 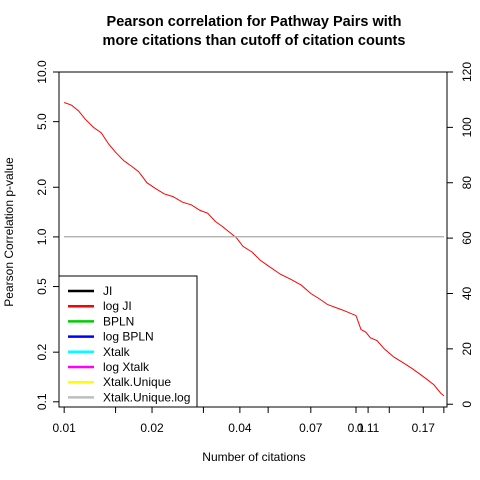 I want to click on x-tick-label: 0.04, so click(x=240, y=428).